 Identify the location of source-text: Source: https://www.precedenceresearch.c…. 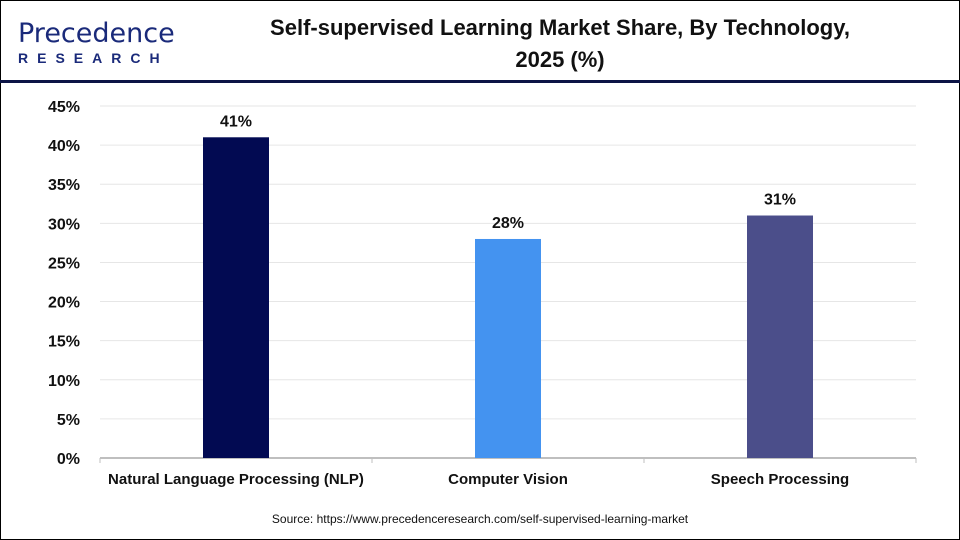
(480, 519).